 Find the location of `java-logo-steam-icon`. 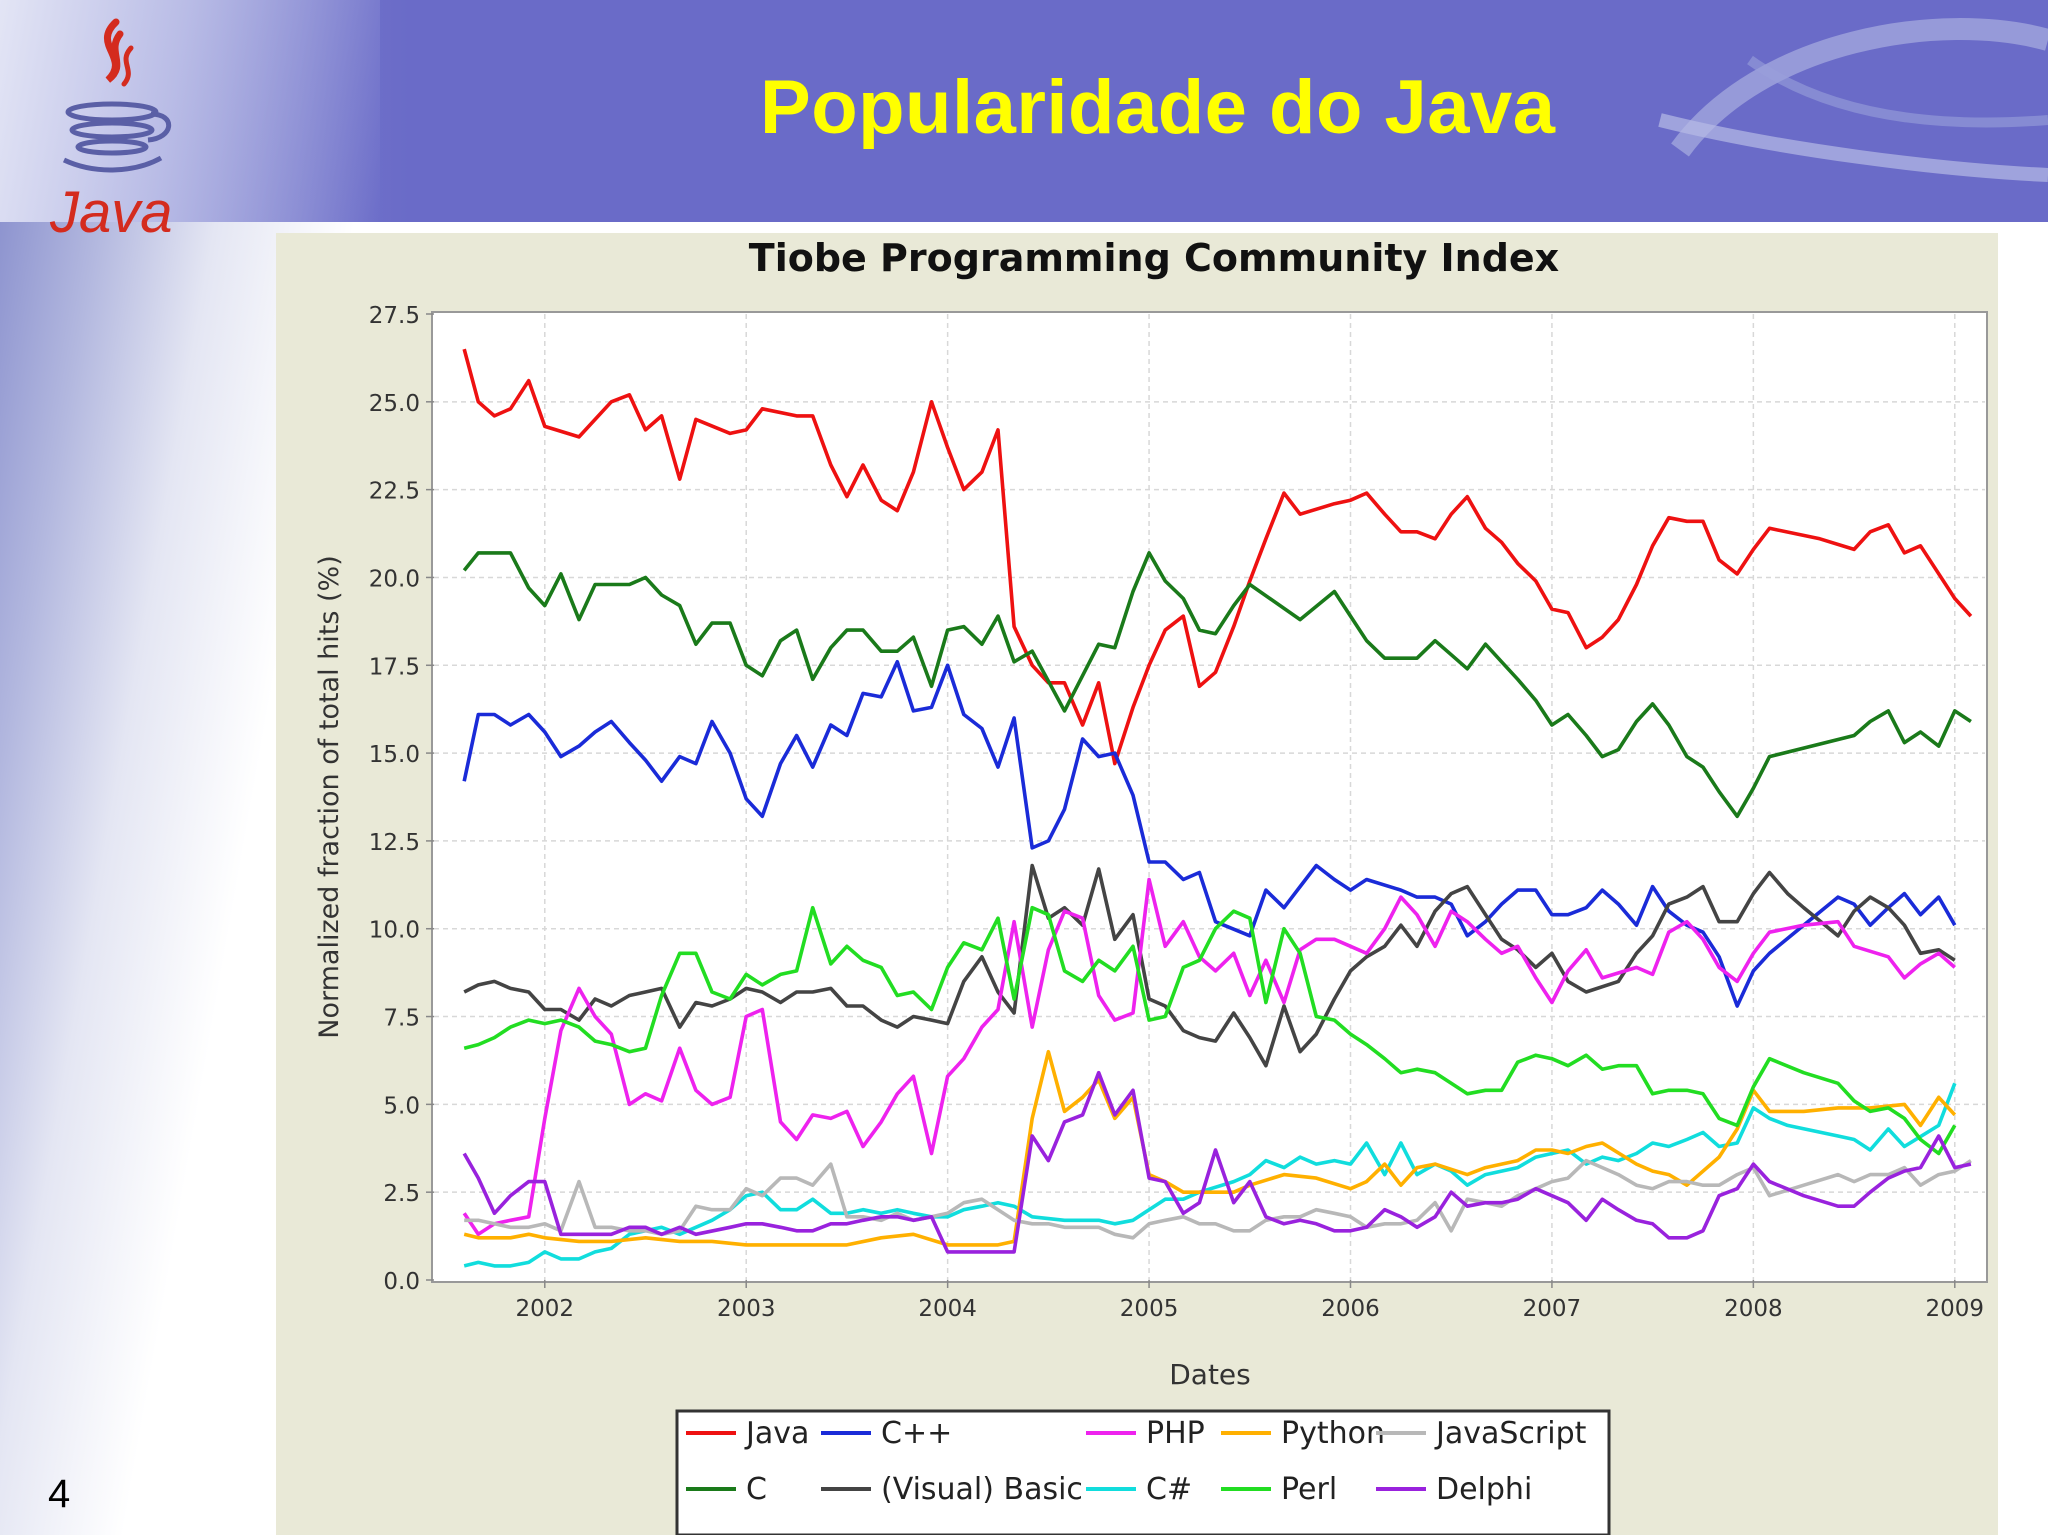

java-logo-steam-icon is located at coordinates (113, 50).